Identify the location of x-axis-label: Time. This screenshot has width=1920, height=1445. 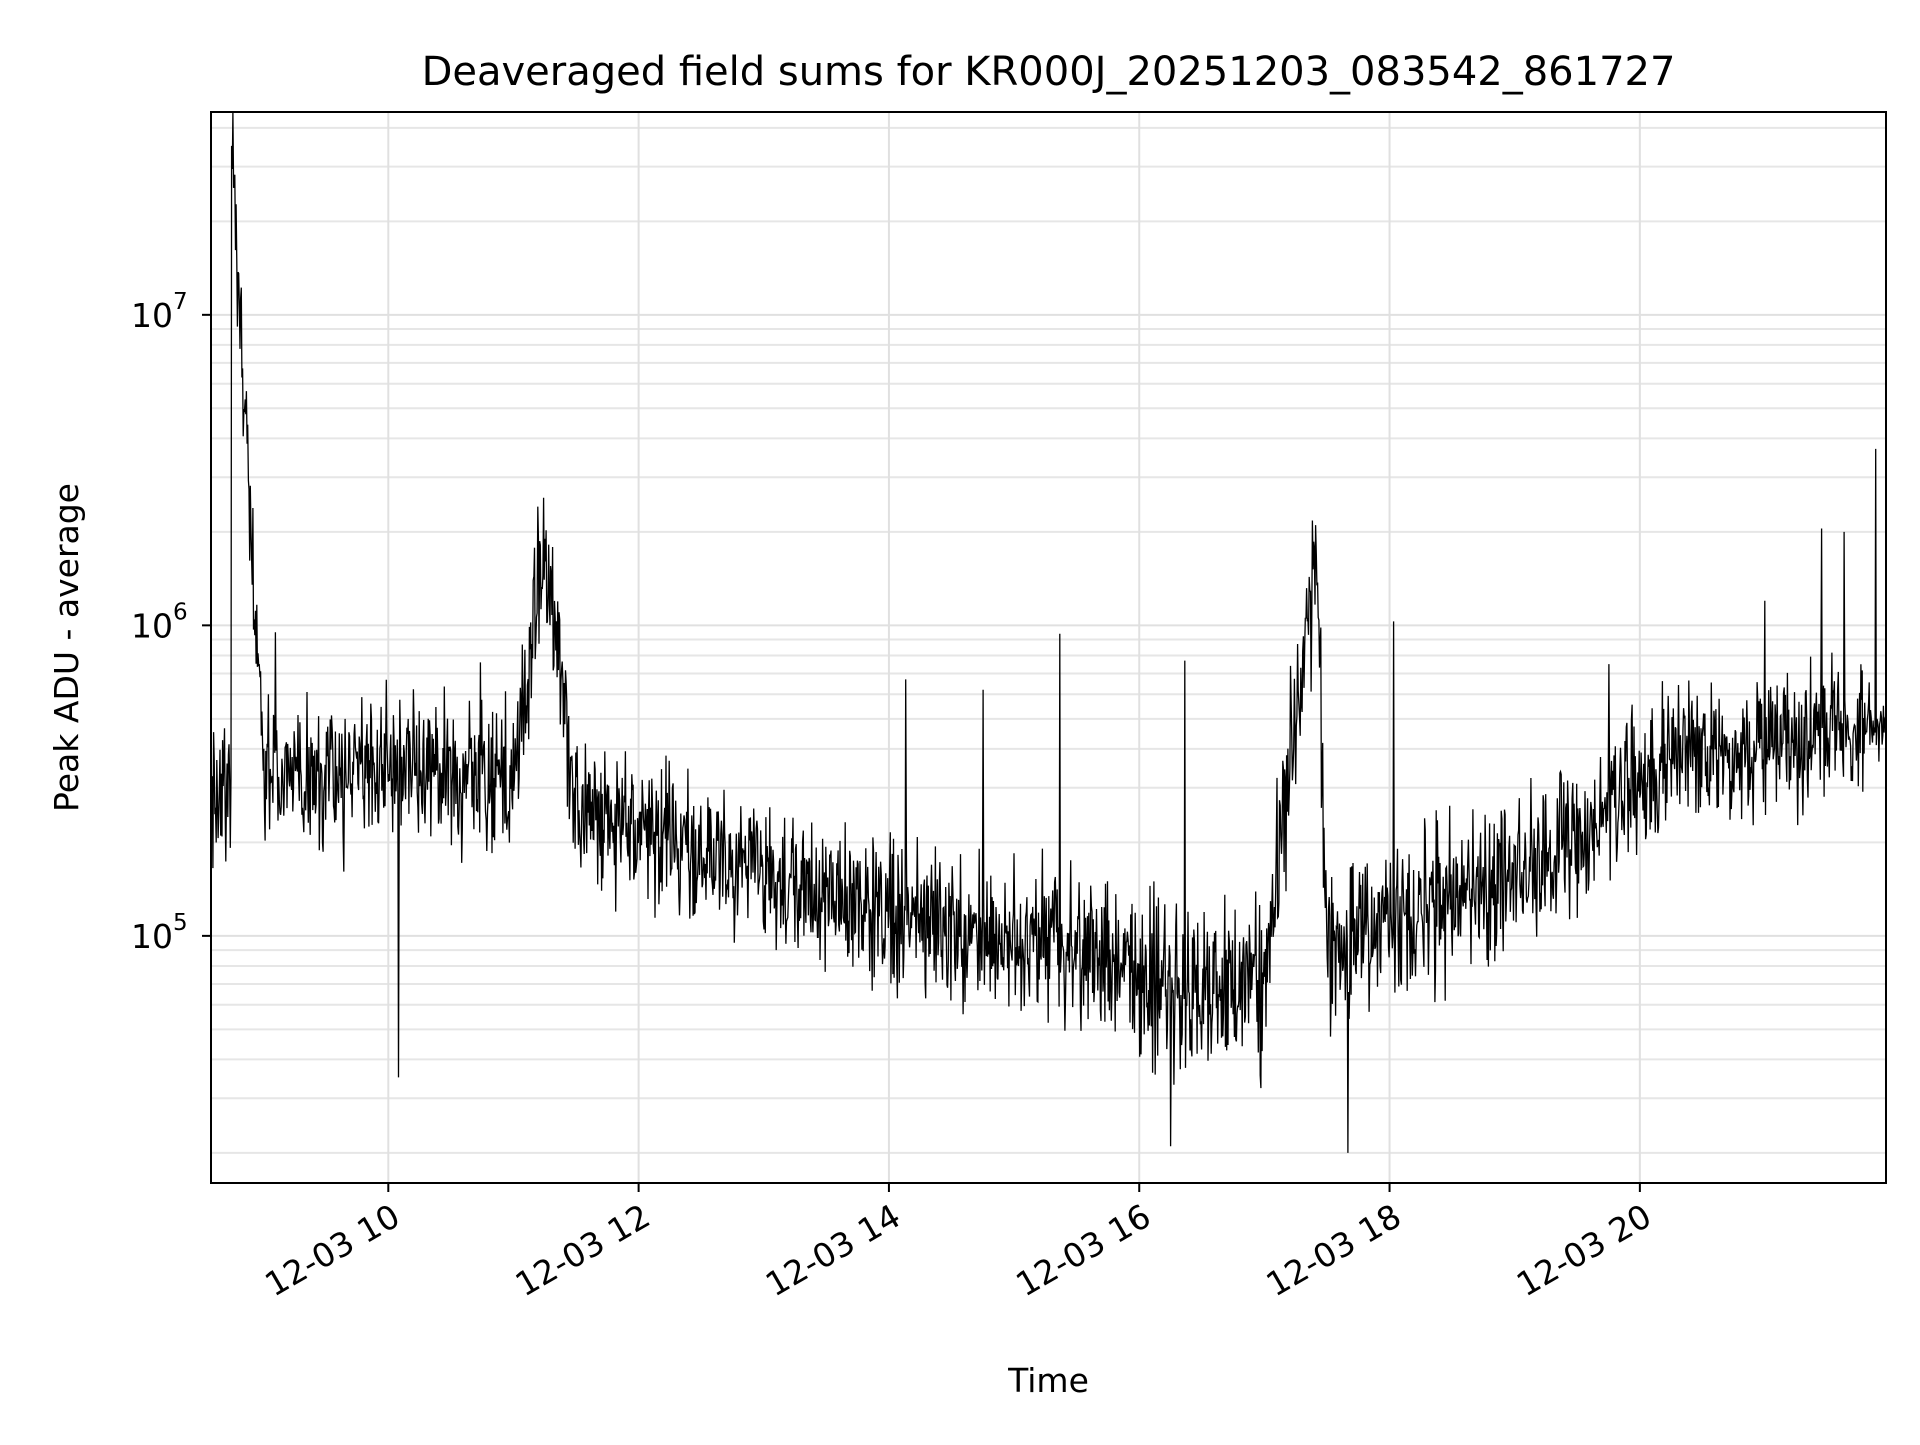
(1048, 1380).